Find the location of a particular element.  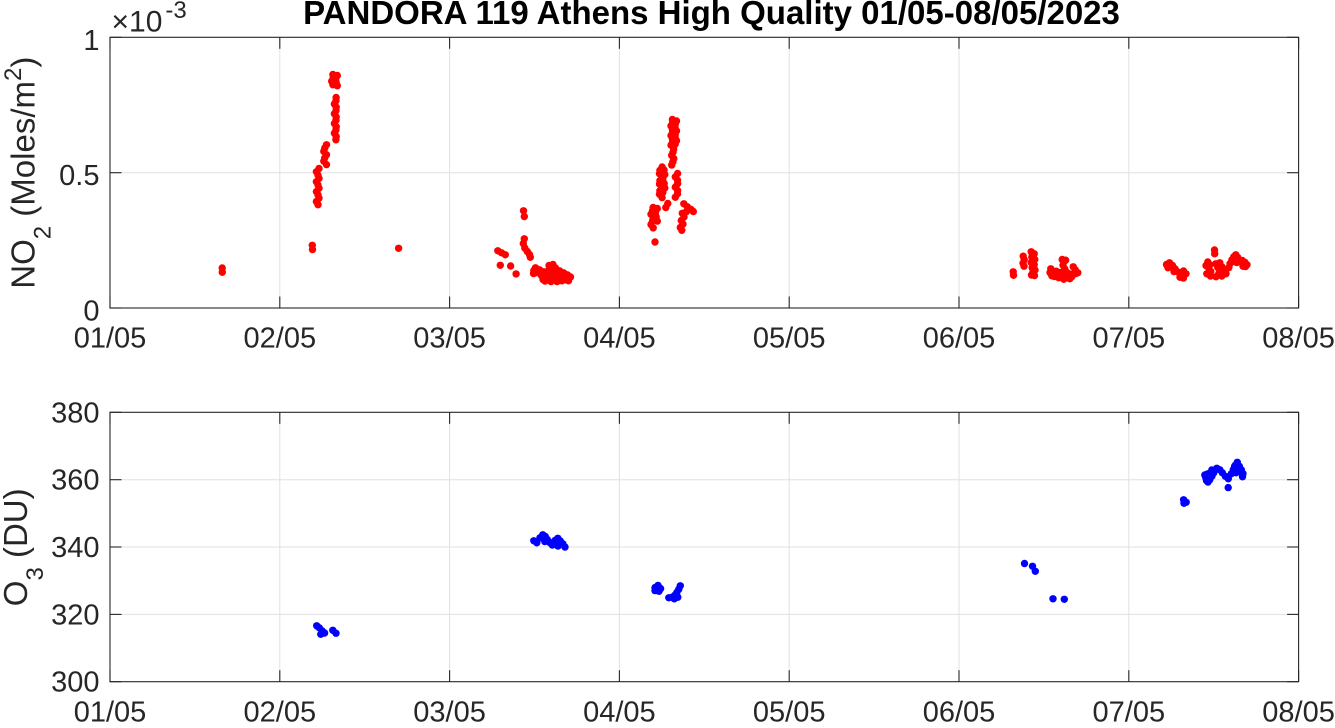

svg-text: 1 is located at coordinates (91, 41).